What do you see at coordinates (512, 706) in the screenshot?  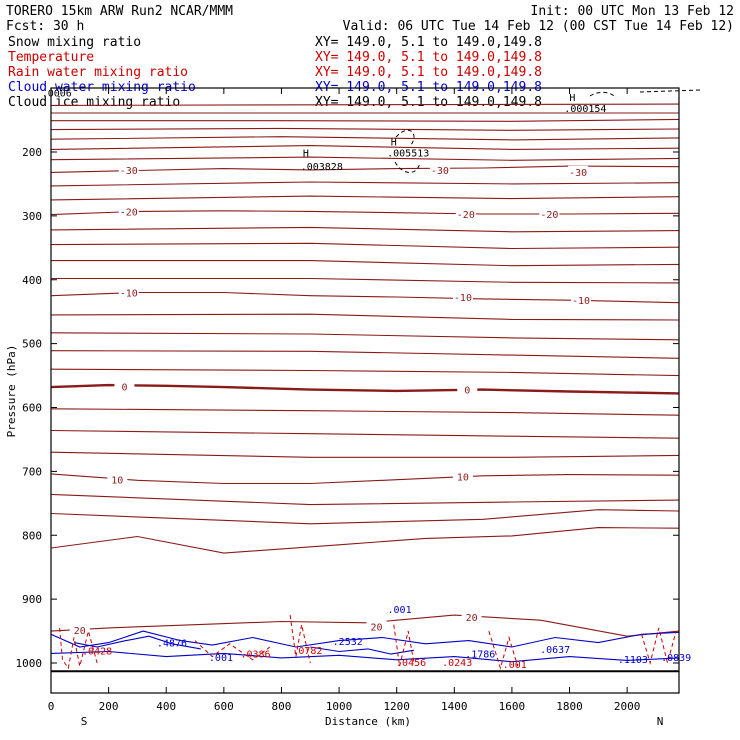 I see `x-tick-label: 1600` at bounding box center [512, 706].